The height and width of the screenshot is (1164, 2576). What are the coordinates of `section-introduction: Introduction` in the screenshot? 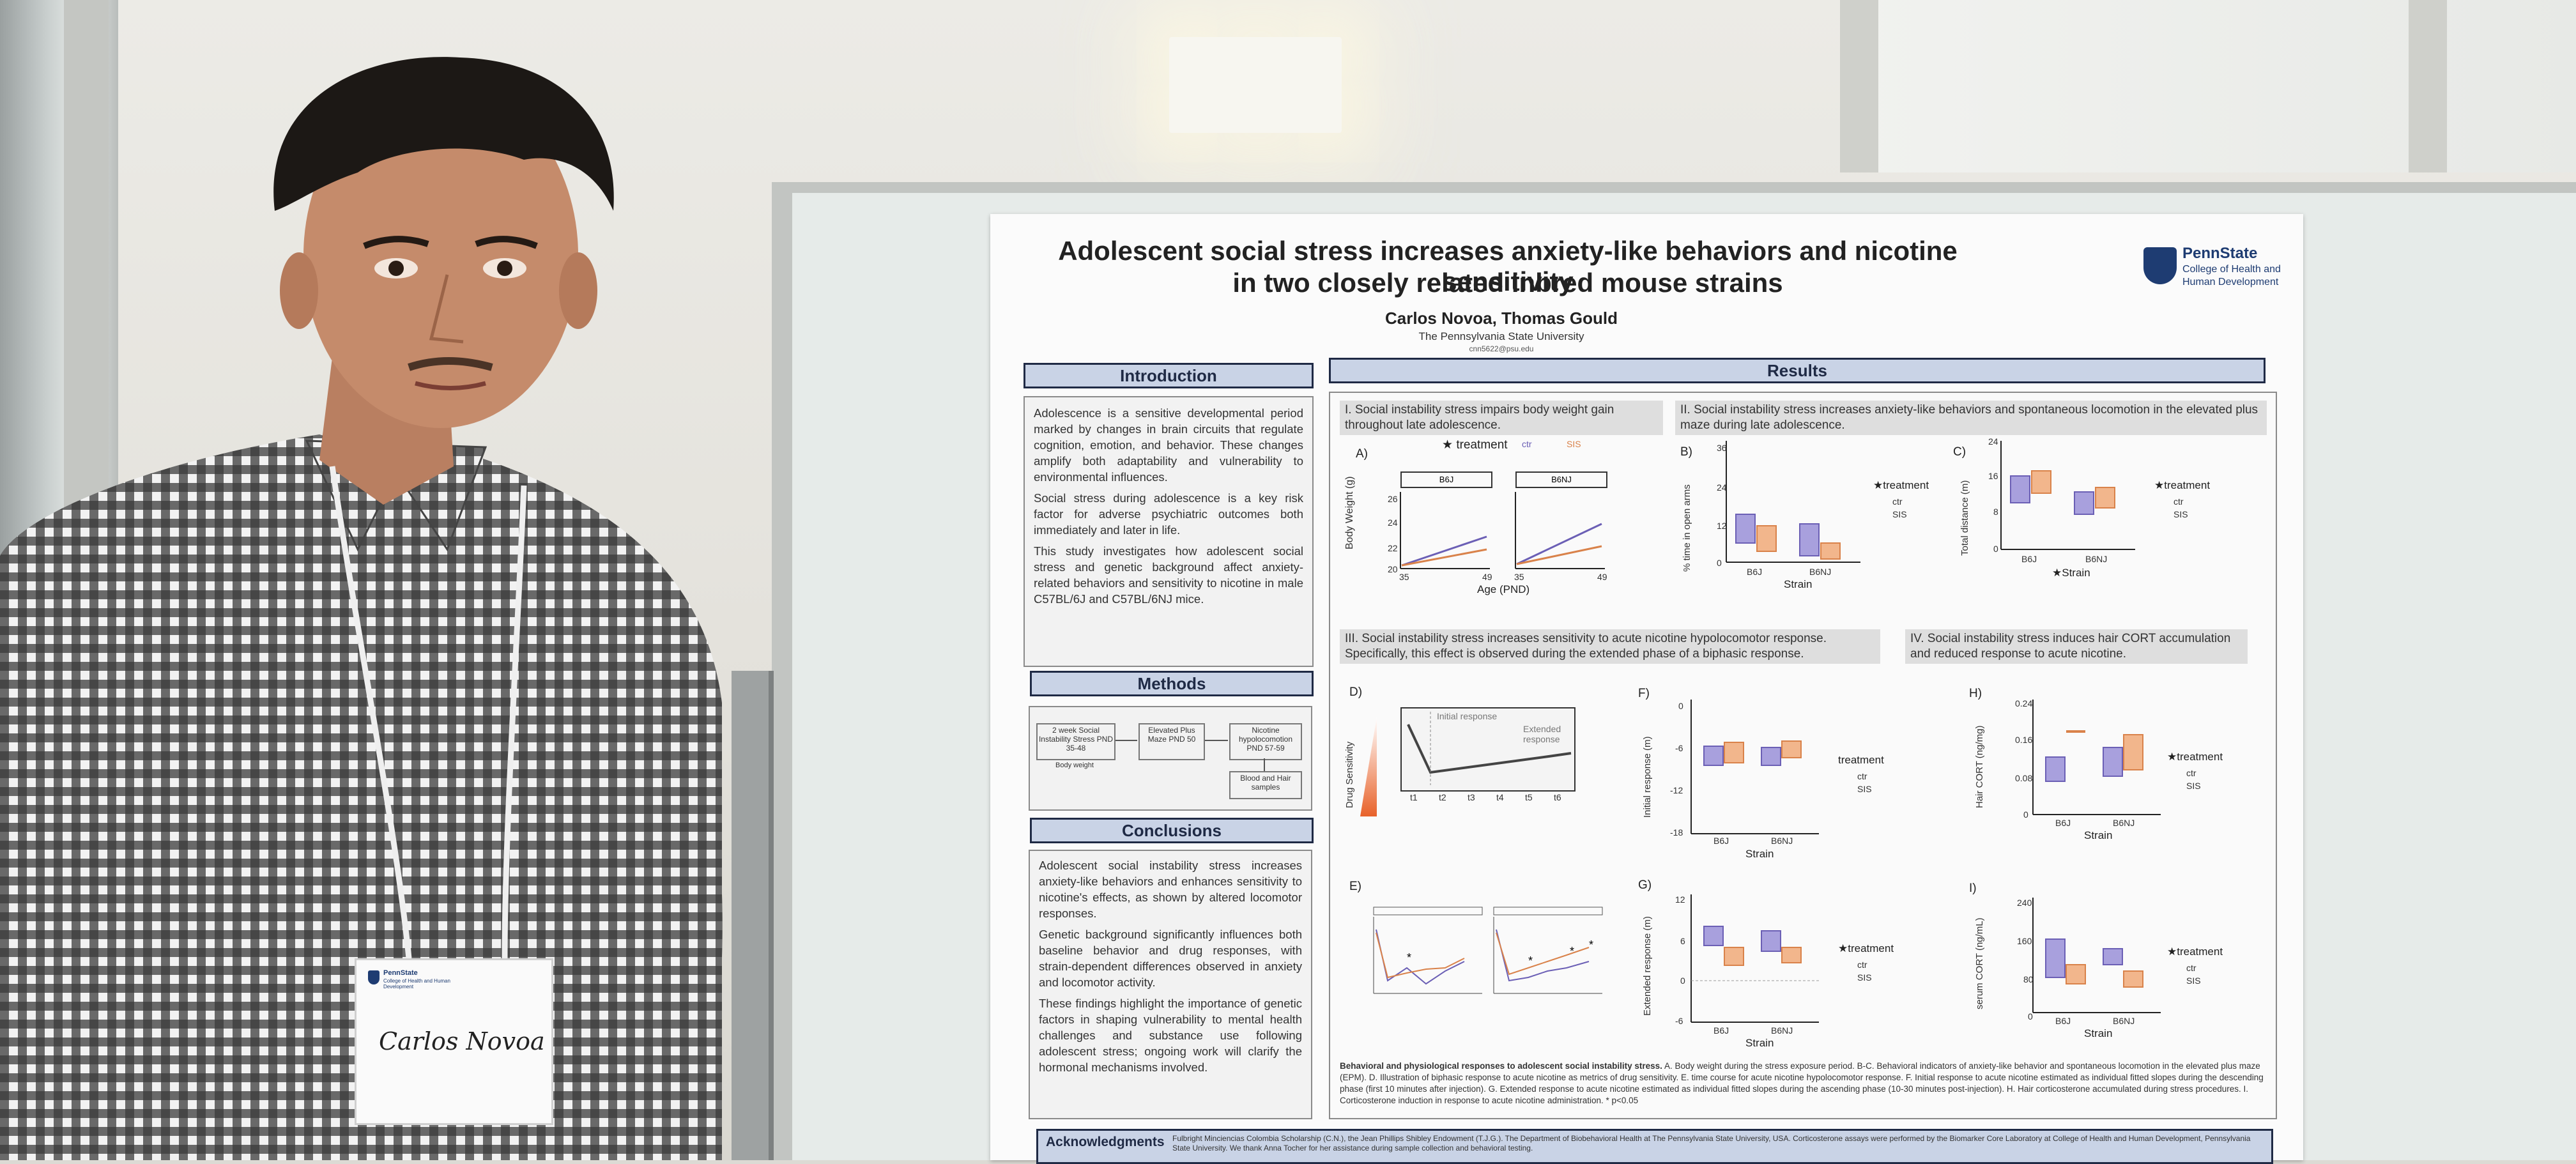 It's located at (1168, 375).